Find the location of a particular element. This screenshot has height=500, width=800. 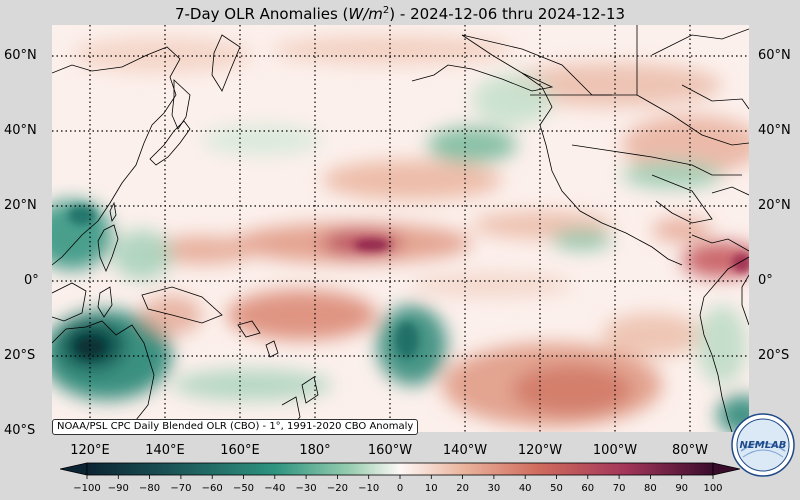

colorbar is located at coordinates (400, 470).